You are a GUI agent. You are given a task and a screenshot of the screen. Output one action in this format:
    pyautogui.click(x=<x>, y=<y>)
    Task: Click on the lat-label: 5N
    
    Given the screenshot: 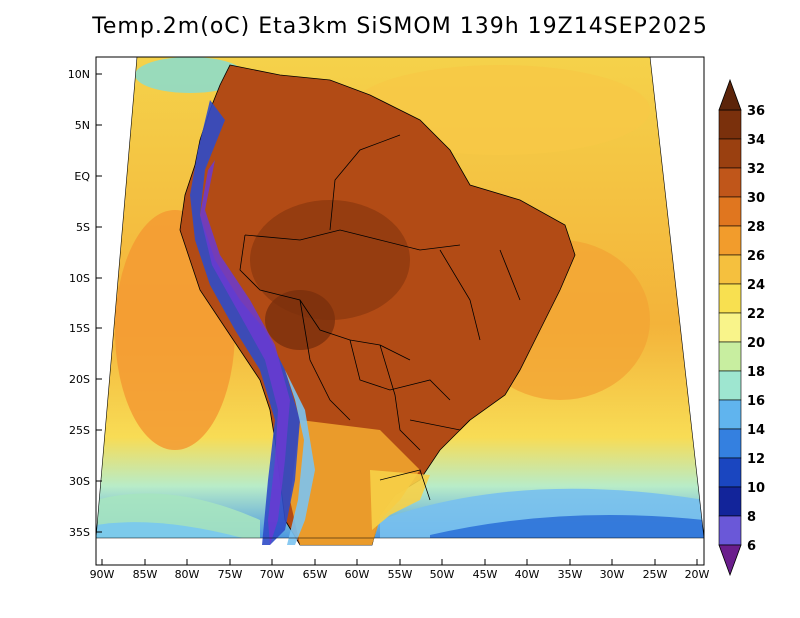 What is the action you would take?
    pyautogui.click(x=82, y=125)
    